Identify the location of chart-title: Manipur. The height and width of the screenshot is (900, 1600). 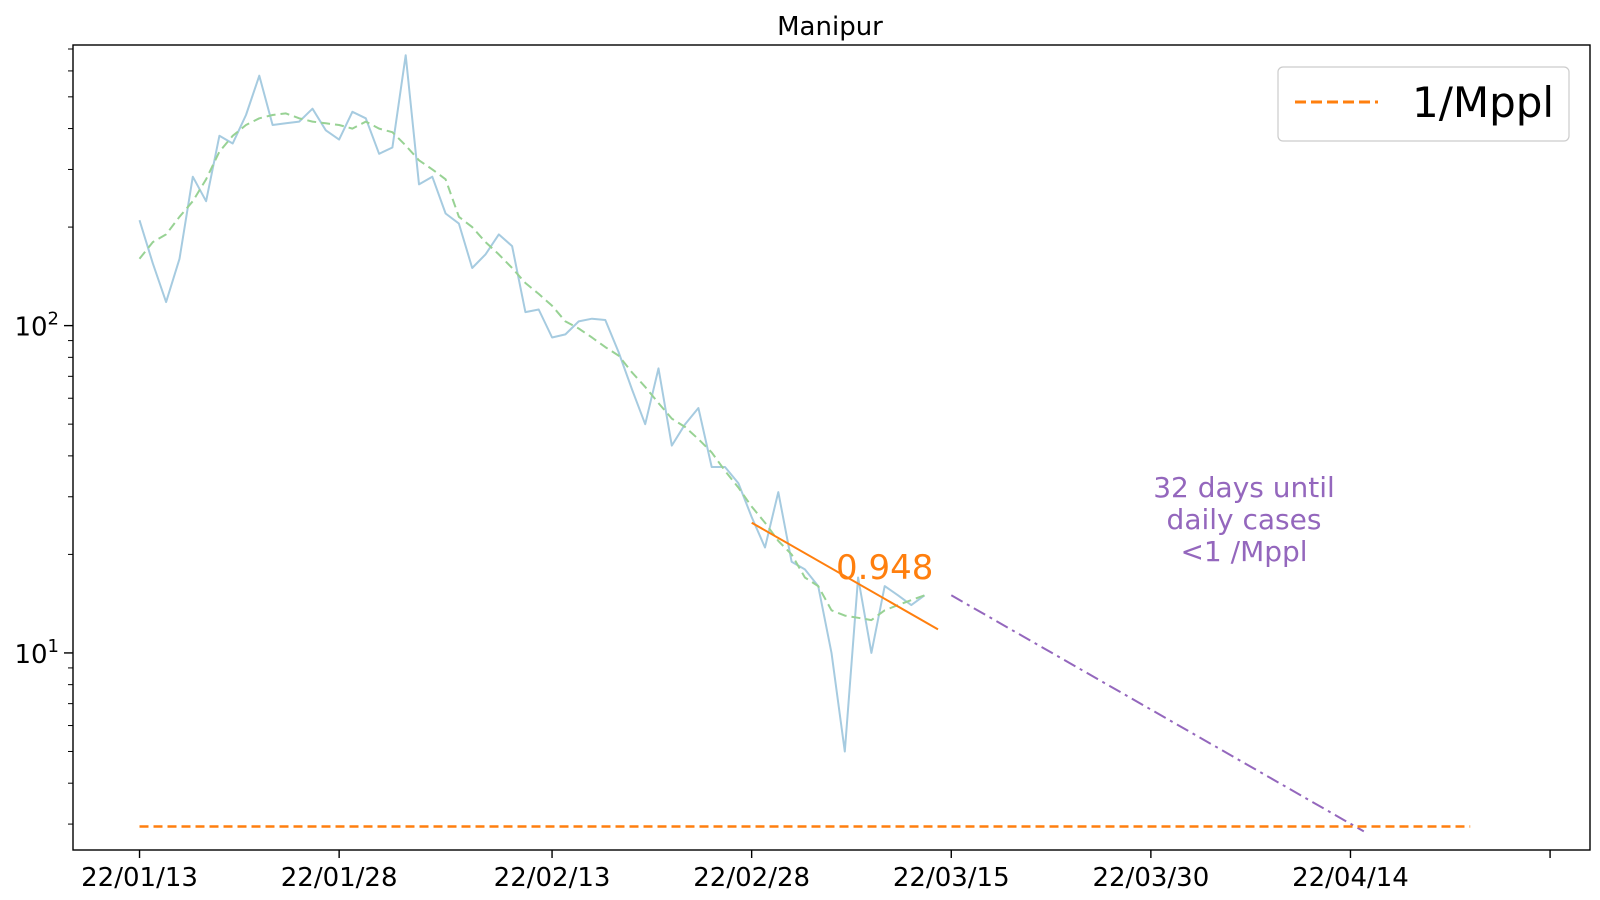
(830, 27).